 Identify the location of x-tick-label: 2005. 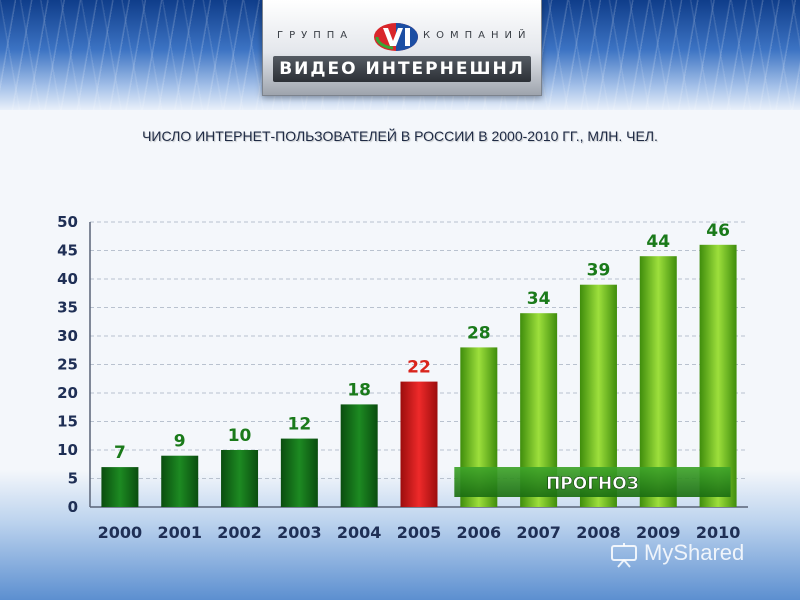
(419, 532).